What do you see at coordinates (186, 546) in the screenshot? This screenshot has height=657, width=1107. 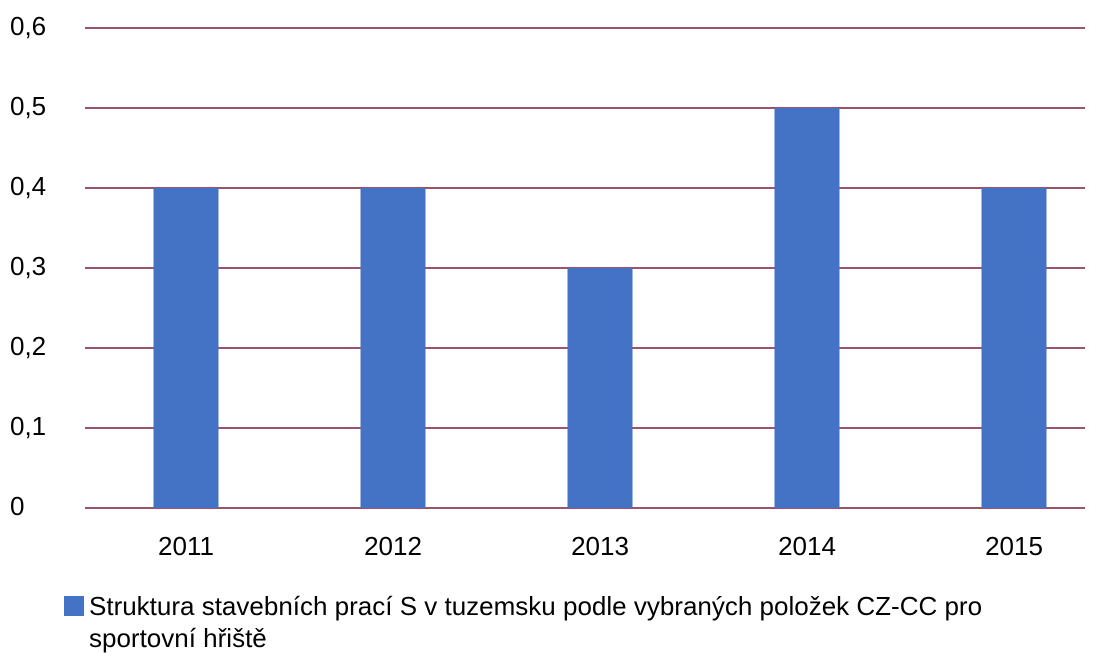 I see `x-tick-label: 2011` at bounding box center [186, 546].